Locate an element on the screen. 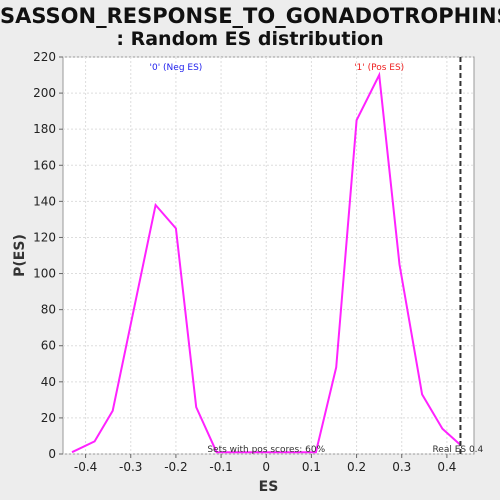 The width and height of the screenshot is (500, 500). neg-es-label: '0' (Neg ES) is located at coordinates (176, 68).